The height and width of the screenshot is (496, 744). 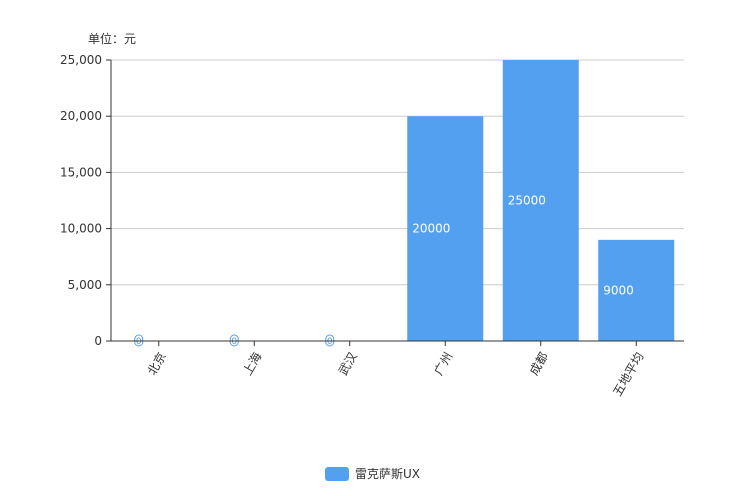 I want to click on y-tick-label: 0, so click(x=98, y=341).